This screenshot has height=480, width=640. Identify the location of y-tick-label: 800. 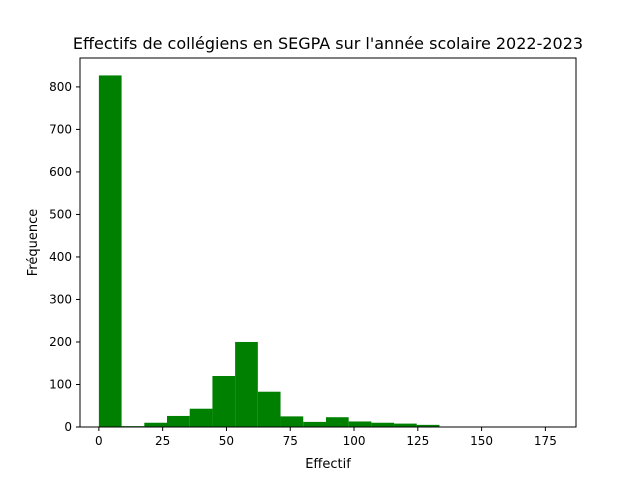
(60, 87).